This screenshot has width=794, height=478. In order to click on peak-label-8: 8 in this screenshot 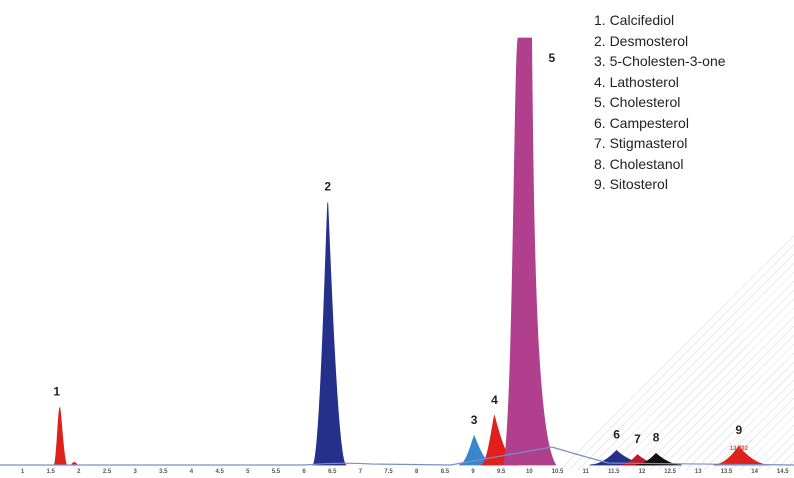, I will do `click(656, 437)`.